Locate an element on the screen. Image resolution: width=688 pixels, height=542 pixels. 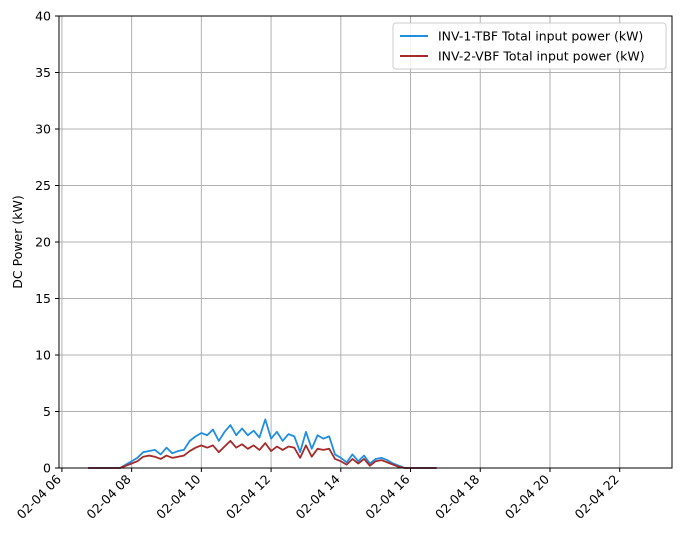
y-tick-label: 0 is located at coordinates (47, 468).